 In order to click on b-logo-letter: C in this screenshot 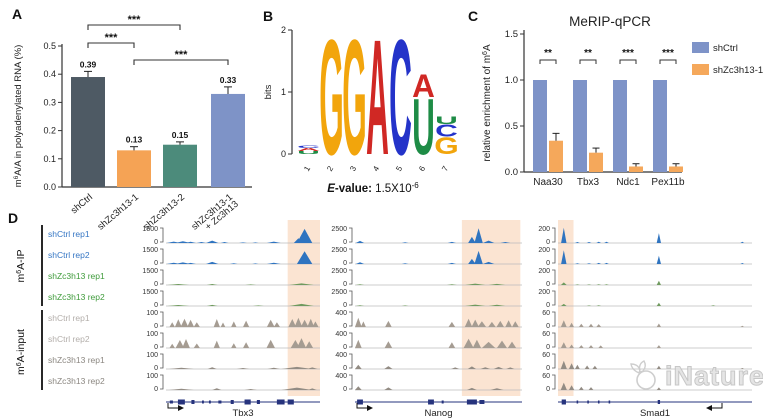, I will do `click(400, 98)`.